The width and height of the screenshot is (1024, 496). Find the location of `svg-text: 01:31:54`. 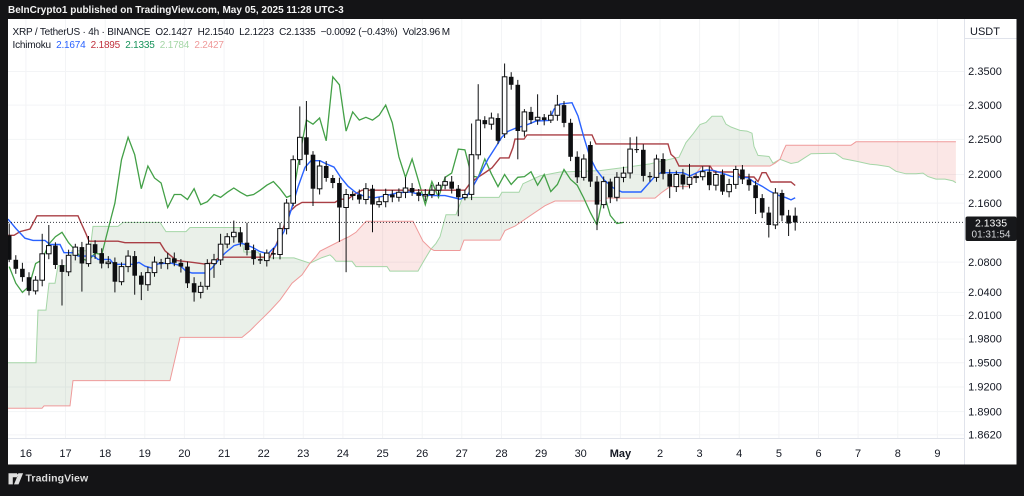

svg-text: 01:31:54 is located at coordinates (991, 235).